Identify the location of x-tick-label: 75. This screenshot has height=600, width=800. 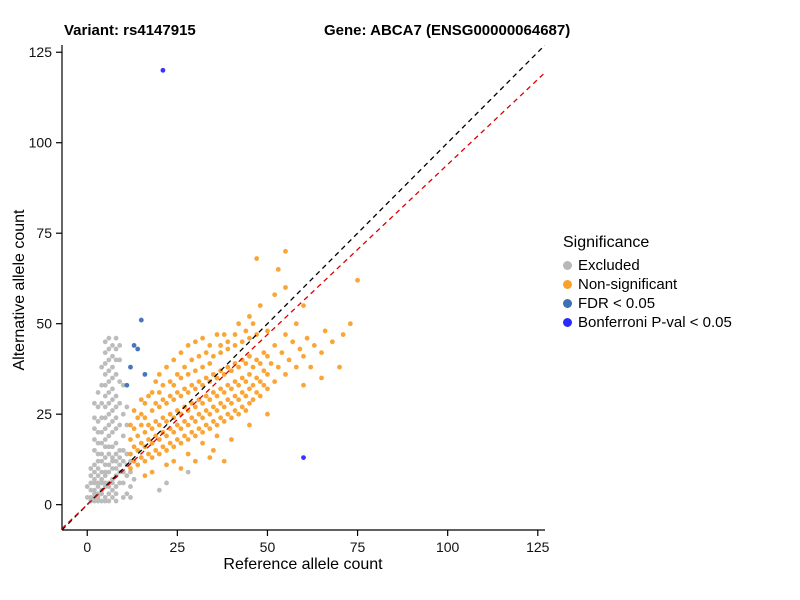
(358, 547).